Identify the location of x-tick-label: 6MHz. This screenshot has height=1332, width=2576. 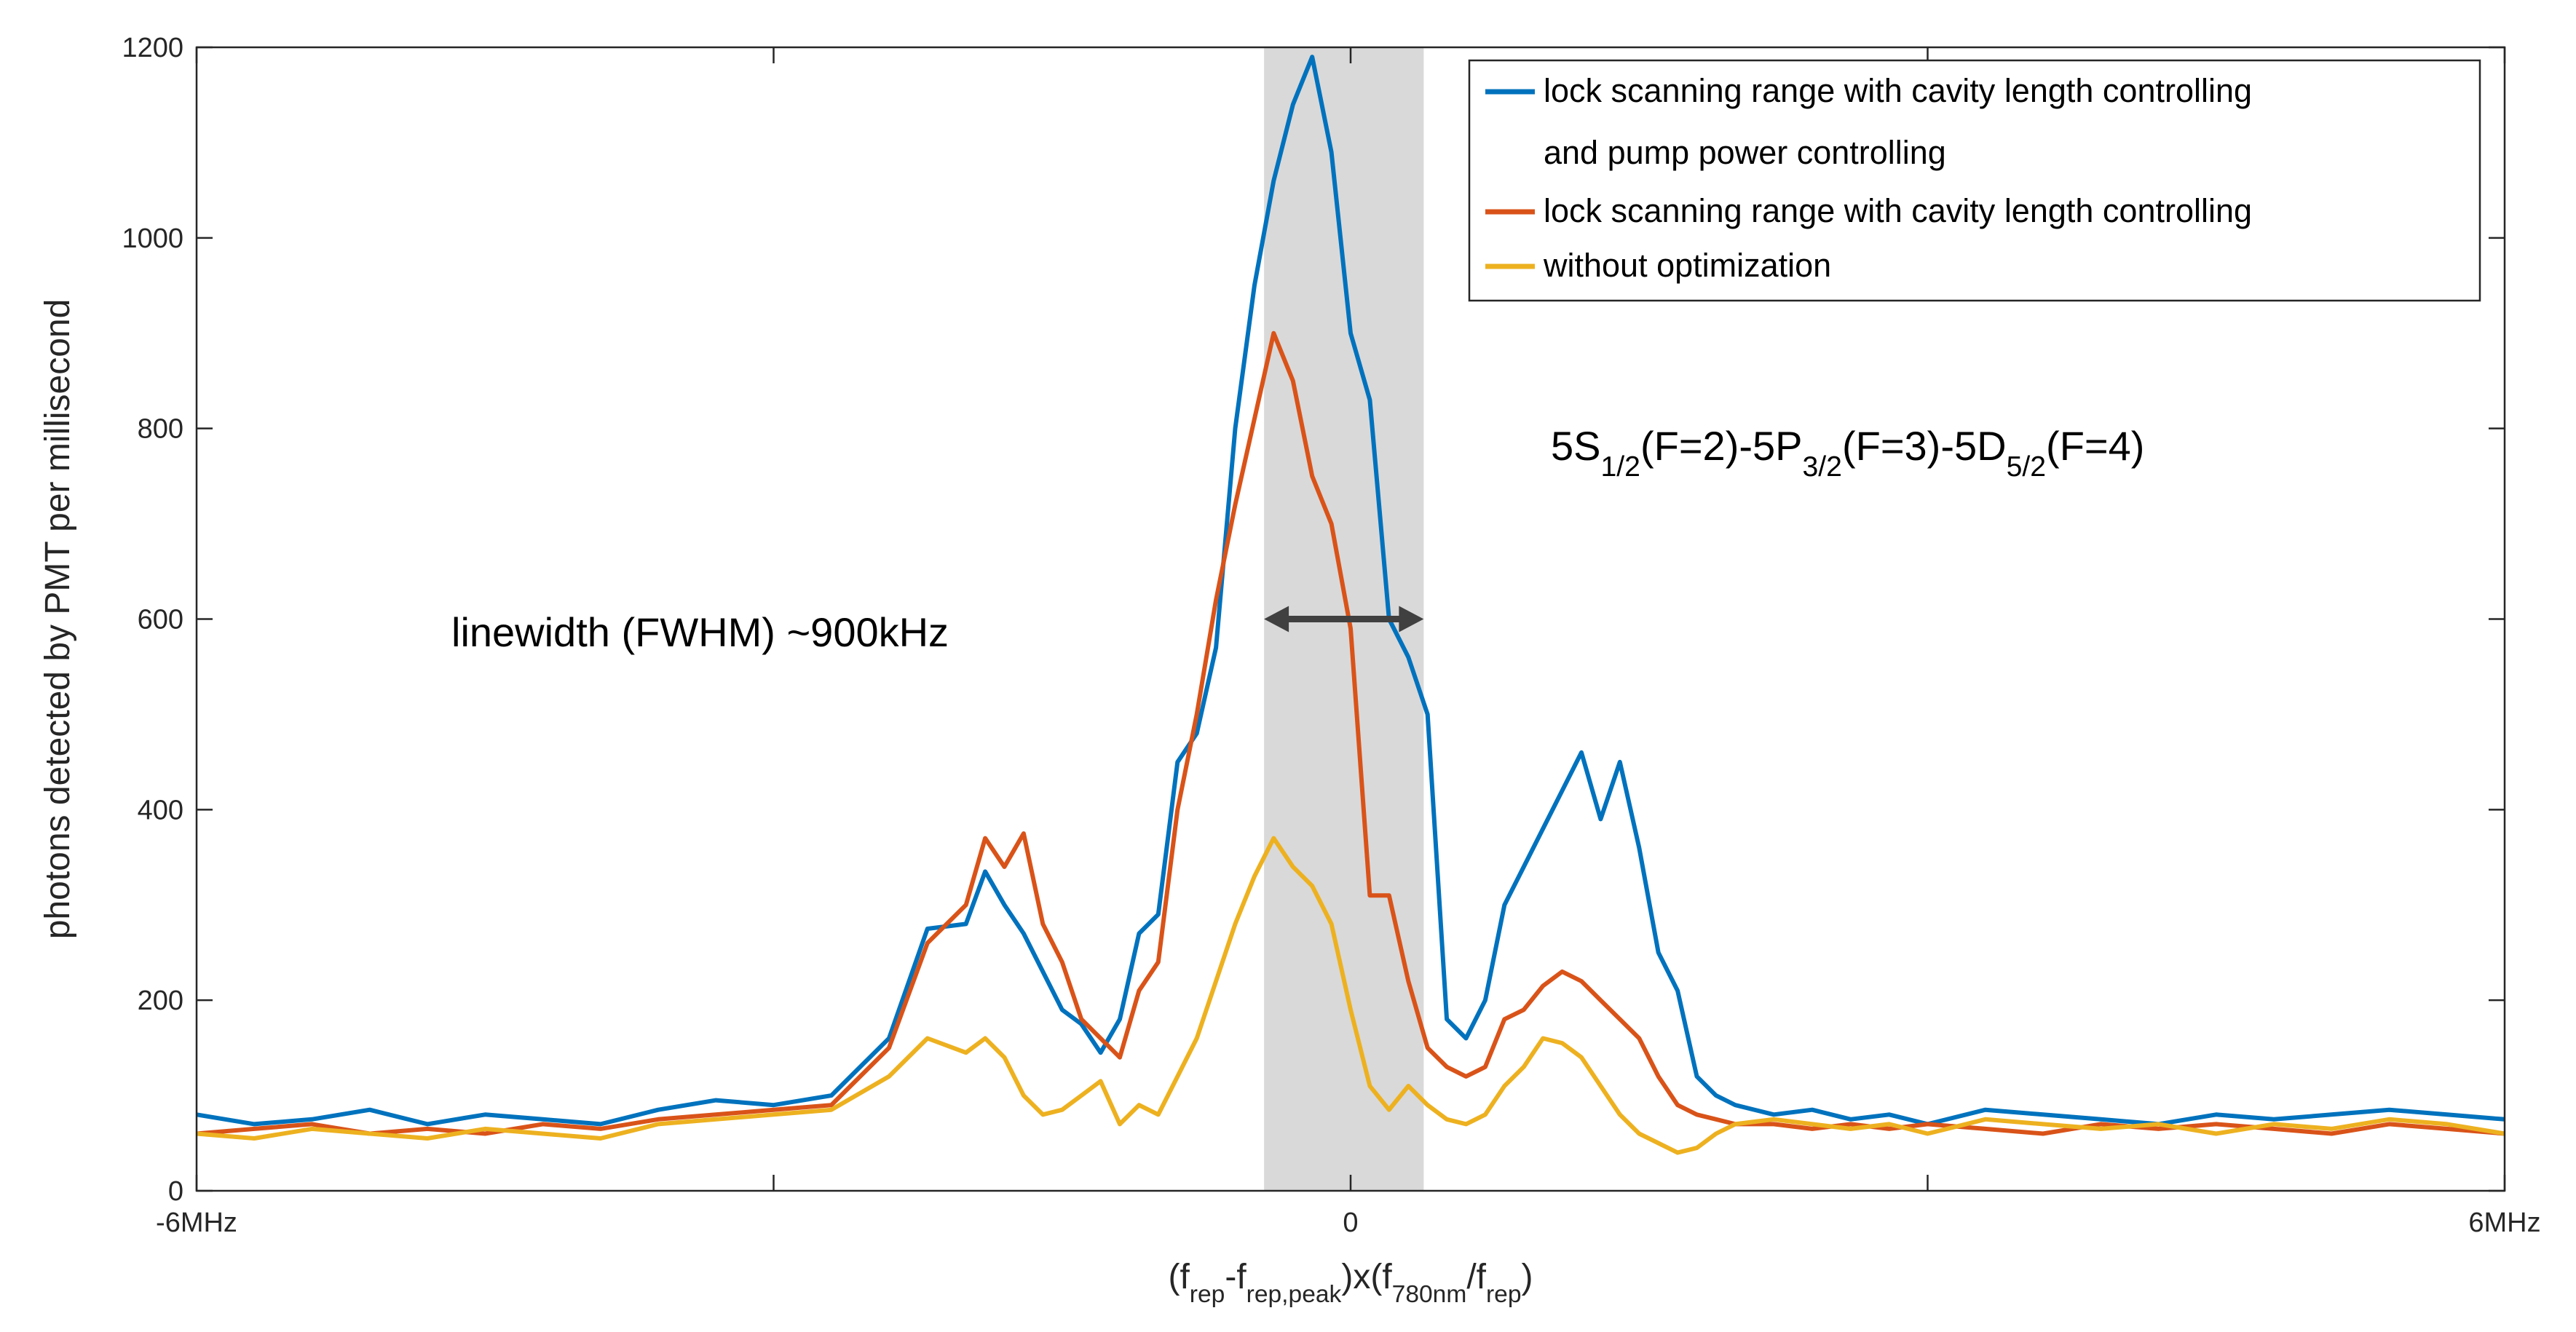
(2504, 1223).